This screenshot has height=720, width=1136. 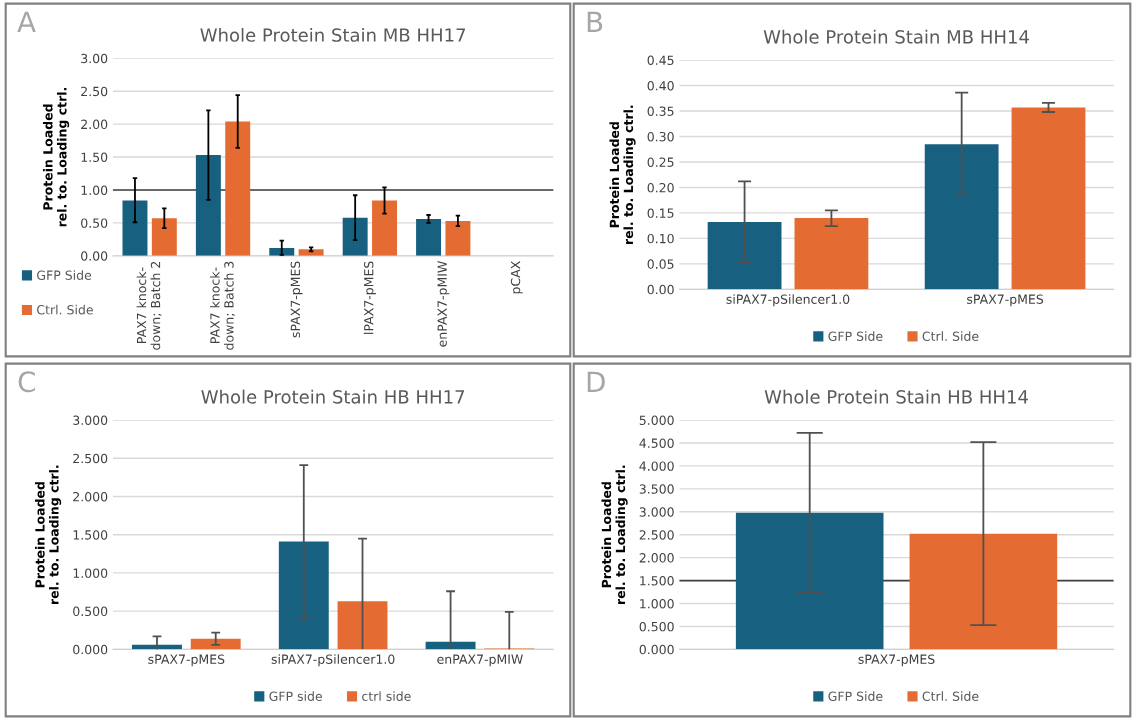 I want to click on x-tick-label: PAX7 knock- down; Batch 3, so click(x=222, y=305).